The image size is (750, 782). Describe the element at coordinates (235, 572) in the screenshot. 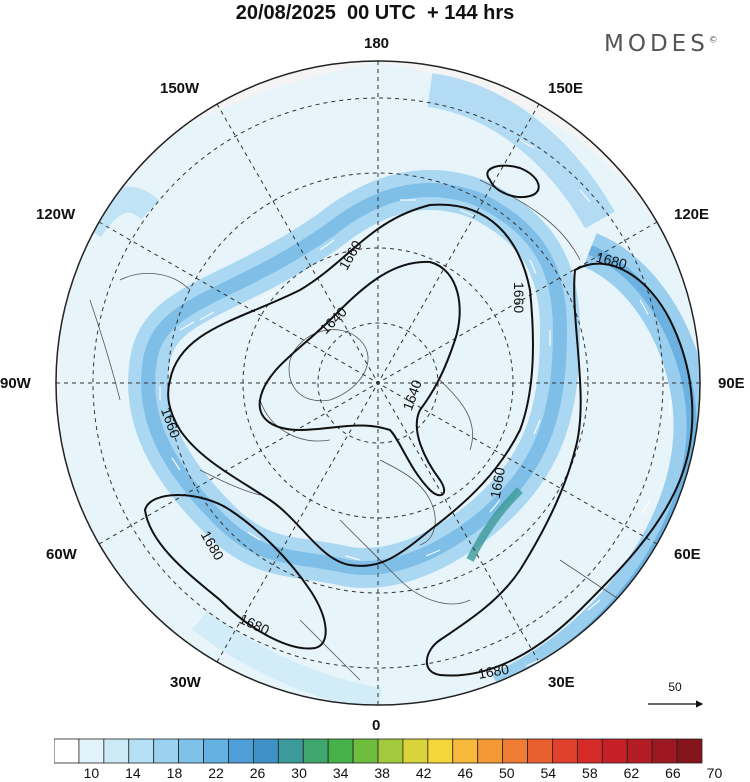

I see `contour-1680-west` at that location.